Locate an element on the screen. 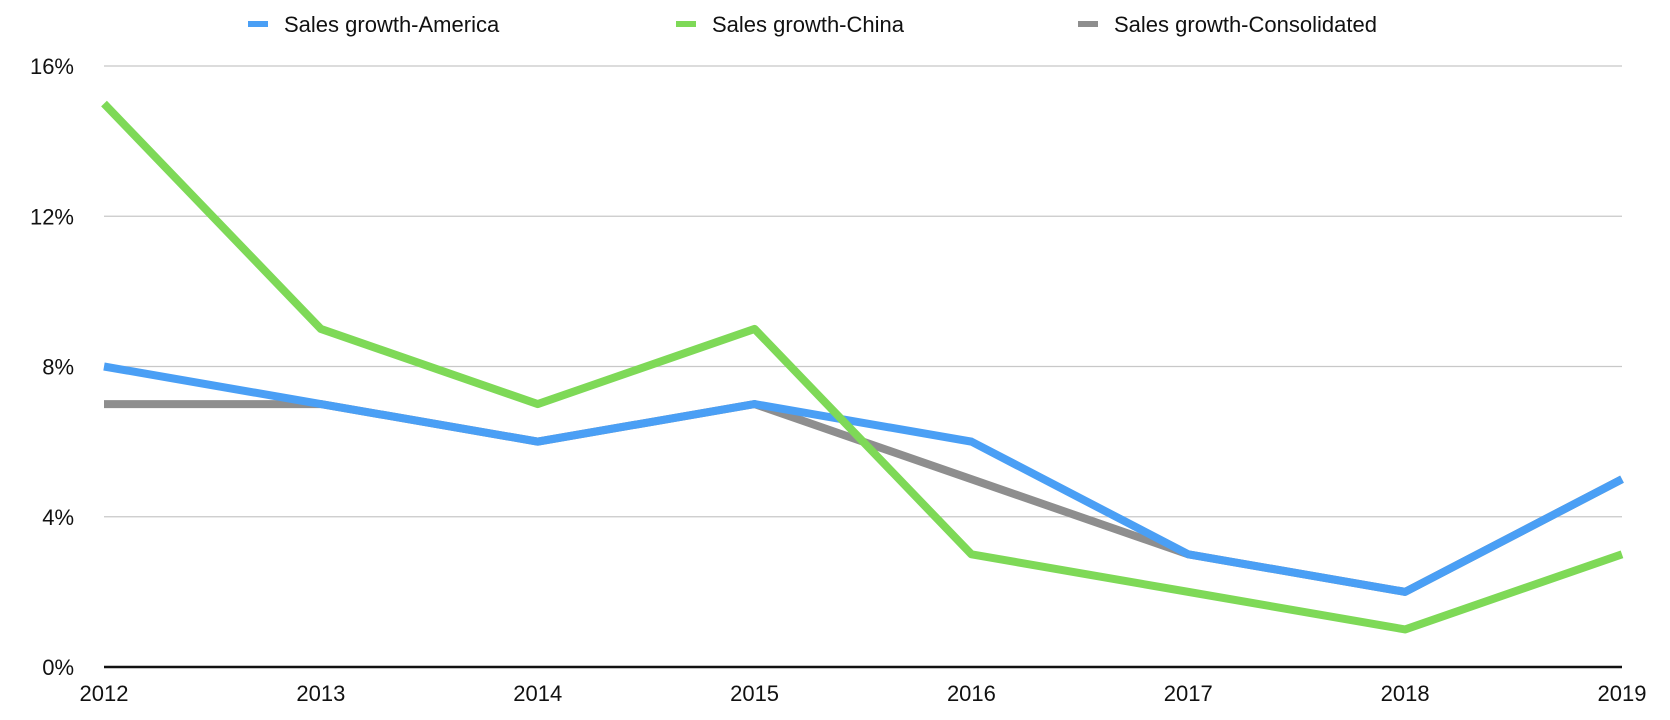 This screenshot has width=1670, height=720. x-tick-label: 2018 is located at coordinates (1405, 693).